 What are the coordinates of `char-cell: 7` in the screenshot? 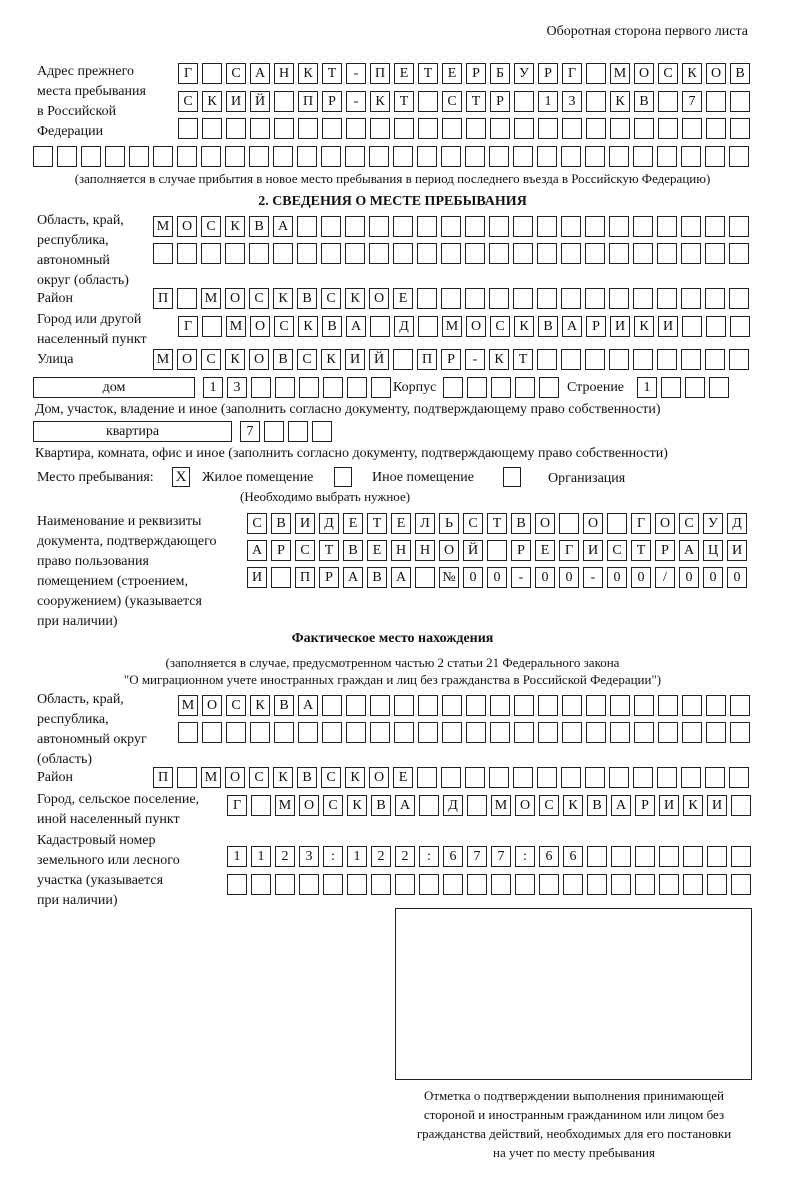 It's located at (692, 101).